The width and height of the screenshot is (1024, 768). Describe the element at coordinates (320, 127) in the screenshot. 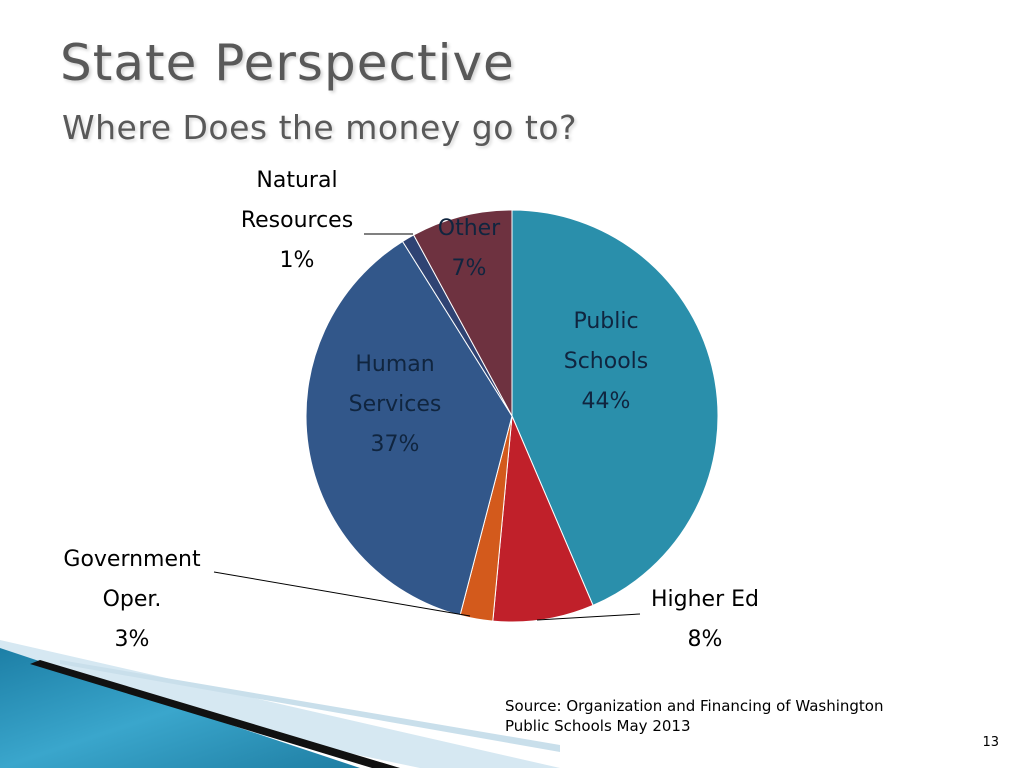

I see `slide-subtitle: Where Does the money go to?` at that location.